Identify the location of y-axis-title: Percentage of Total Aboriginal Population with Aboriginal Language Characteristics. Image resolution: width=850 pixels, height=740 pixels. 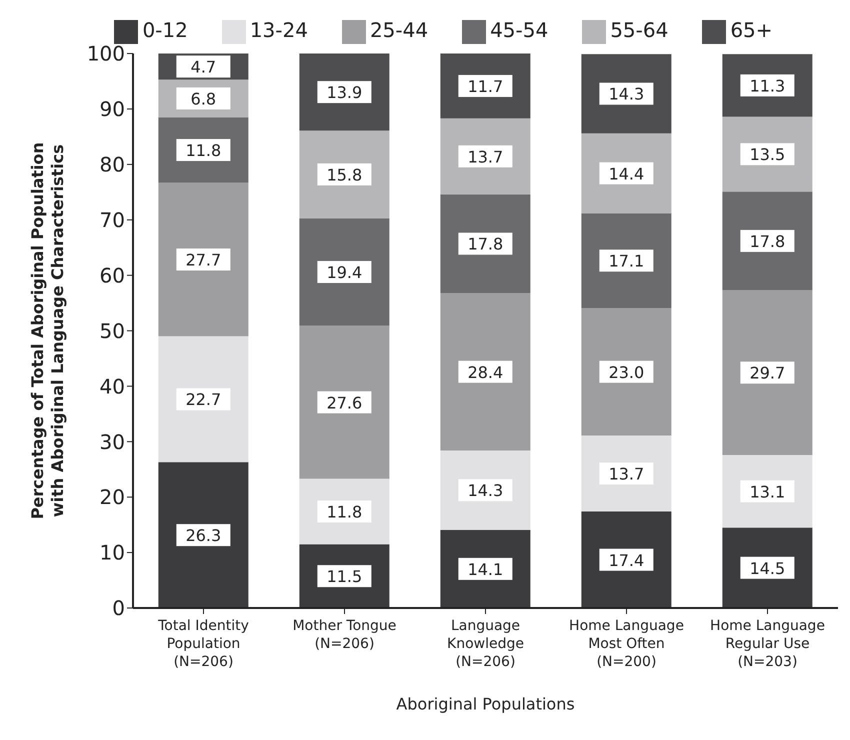
(47, 331).